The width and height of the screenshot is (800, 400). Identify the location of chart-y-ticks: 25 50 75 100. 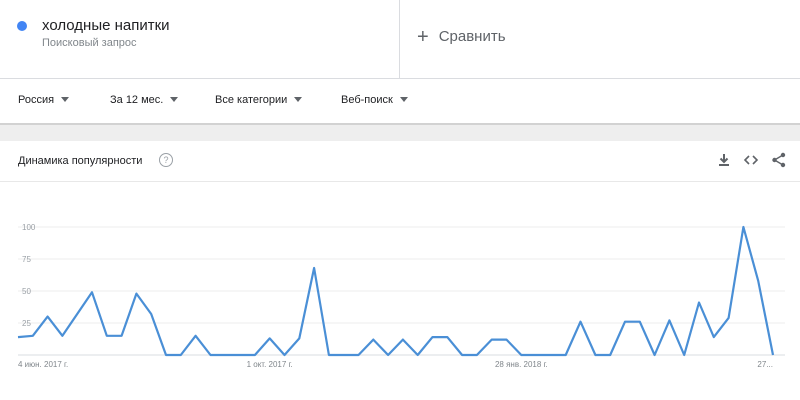
(29, 275).